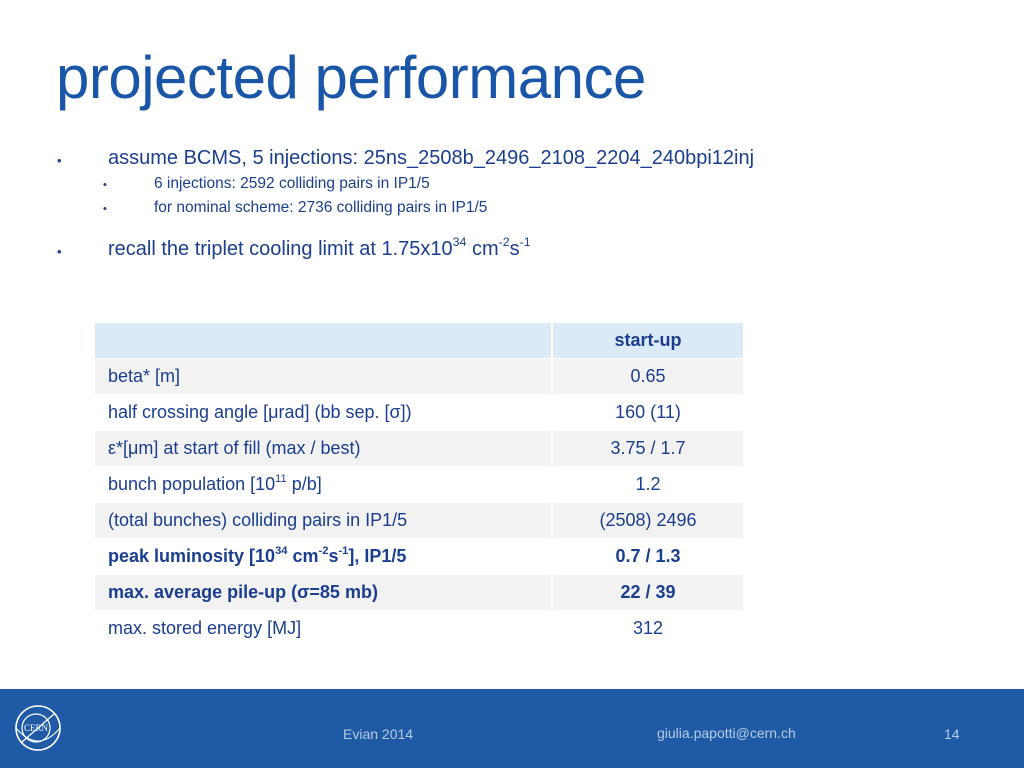 The image size is (1024, 768). What do you see at coordinates (323, 376) in the screenshot?
I see `row-label: beta* [m]` at bounding box center [323, 376].